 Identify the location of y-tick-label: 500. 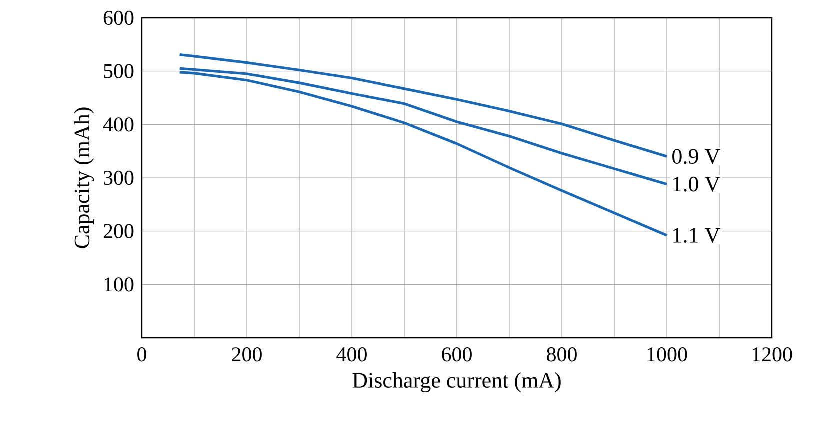
(119, 71).